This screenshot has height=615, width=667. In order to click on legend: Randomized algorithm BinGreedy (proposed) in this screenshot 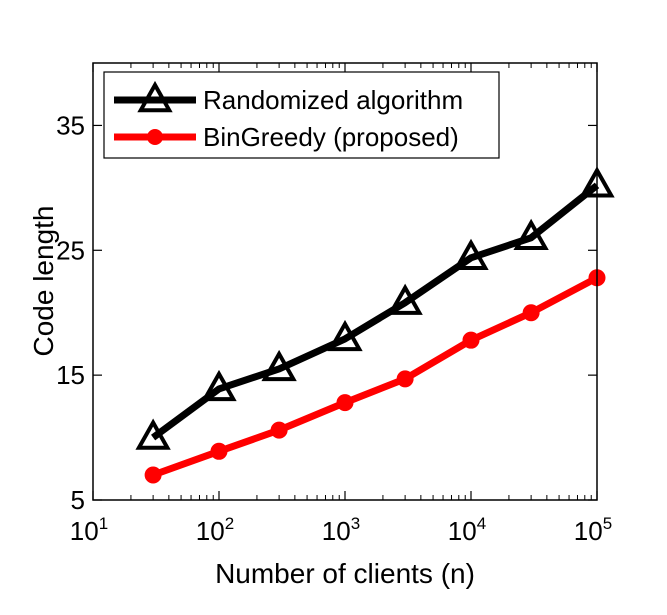, I will do `click(301, 115)`.